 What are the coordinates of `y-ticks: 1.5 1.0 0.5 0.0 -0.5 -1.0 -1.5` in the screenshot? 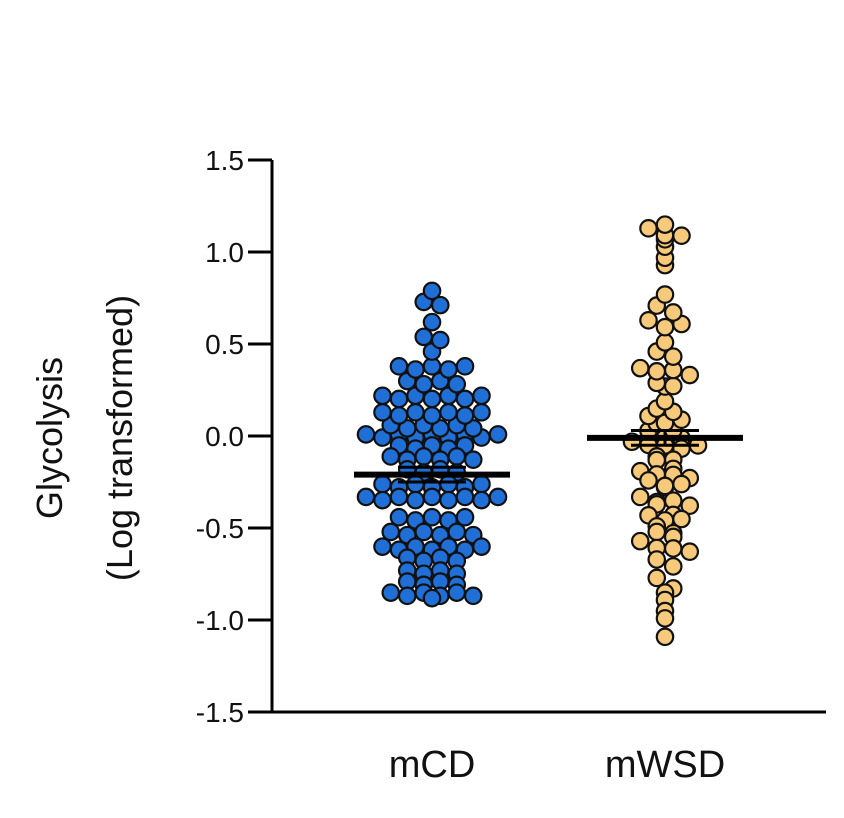 It's located at (234, 436).